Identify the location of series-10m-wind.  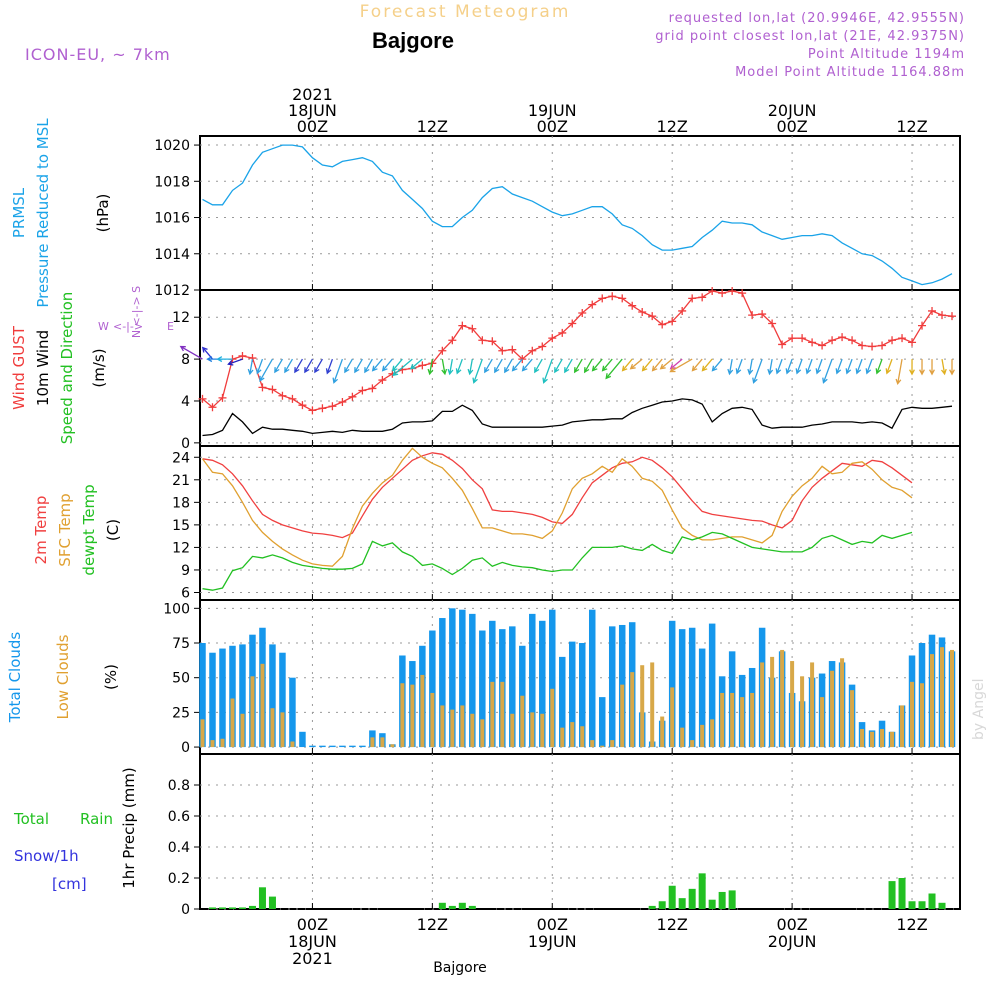
(577, 417).